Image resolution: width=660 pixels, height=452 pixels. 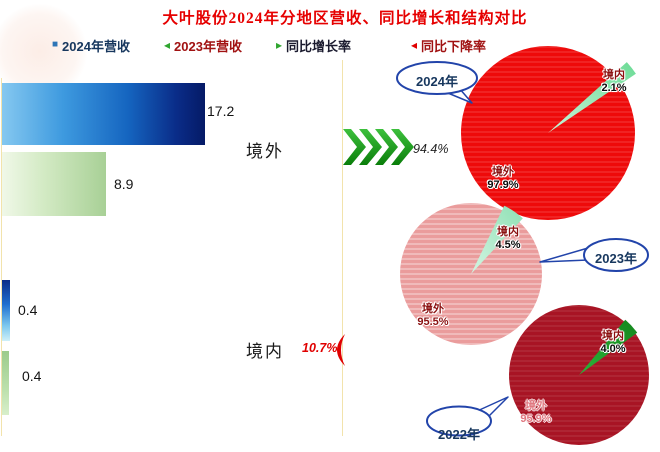 I want to click on bar-2023-domestic, so click(x=5, y=383).